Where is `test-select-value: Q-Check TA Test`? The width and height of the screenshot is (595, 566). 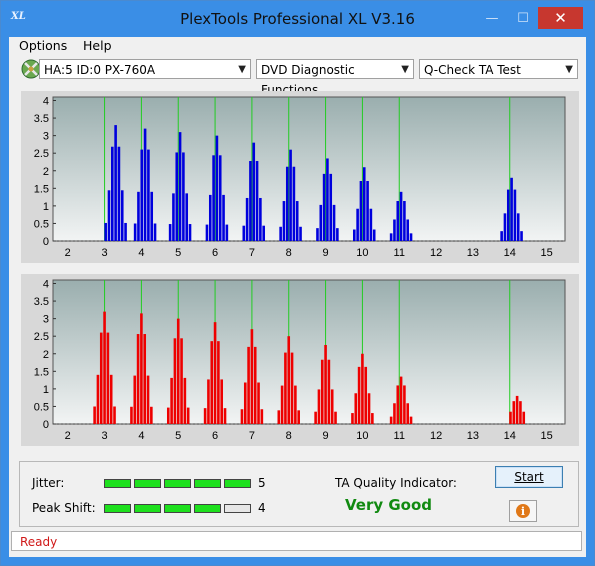 test-select-value: Q-Check TA Test is located at coordinates (472, 70).